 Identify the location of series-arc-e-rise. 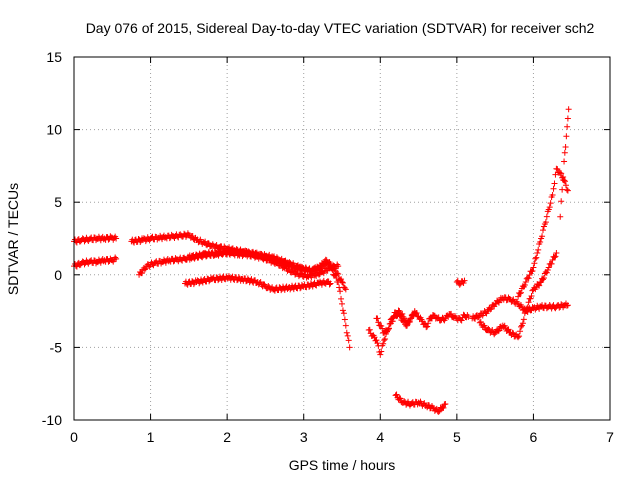
(543, 232).